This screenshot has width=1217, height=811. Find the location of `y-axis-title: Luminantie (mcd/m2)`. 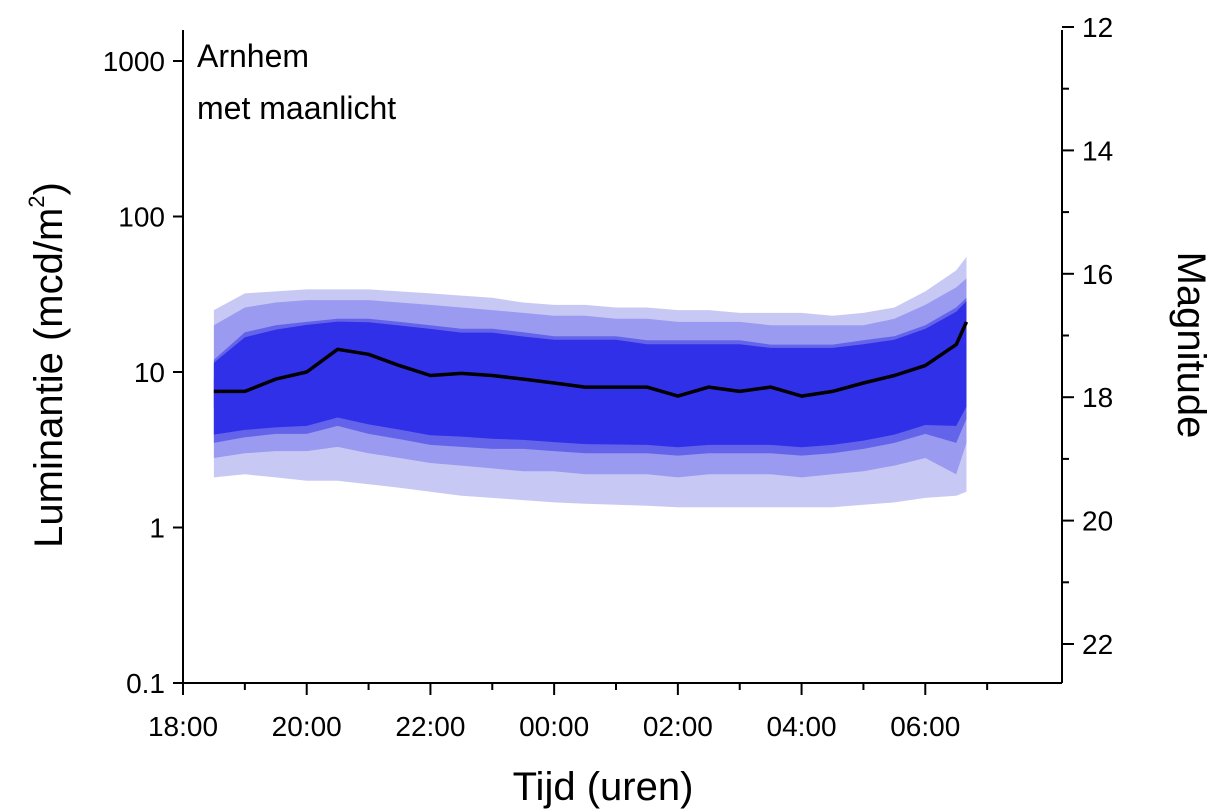

y-axis-title: Luminantie (mcd/m2) is located at coordinates (47, 365).